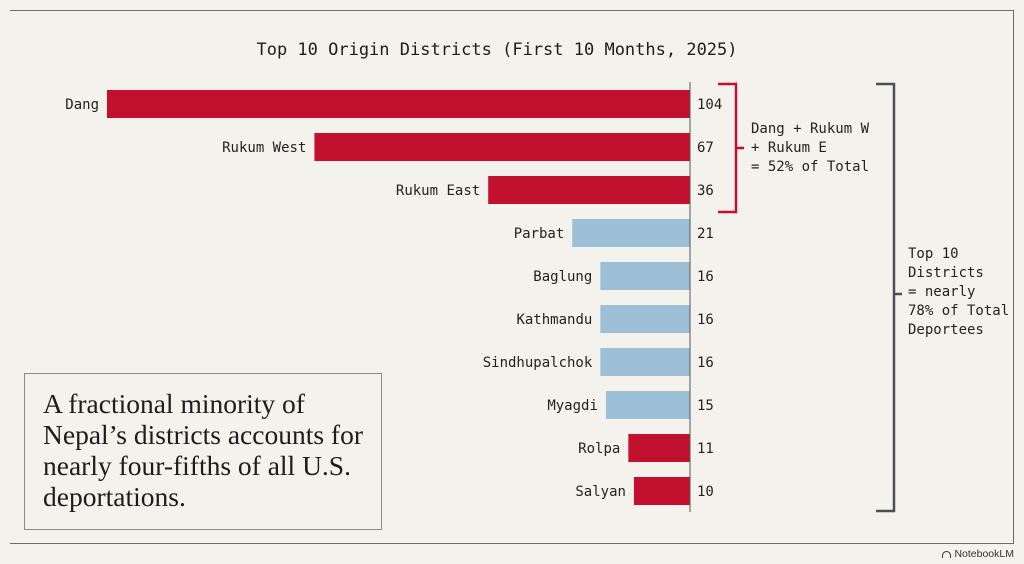  Describe the element at coordinates (705, 406) in the screenshot. I see `value-label-myagdi: 15` at that location.